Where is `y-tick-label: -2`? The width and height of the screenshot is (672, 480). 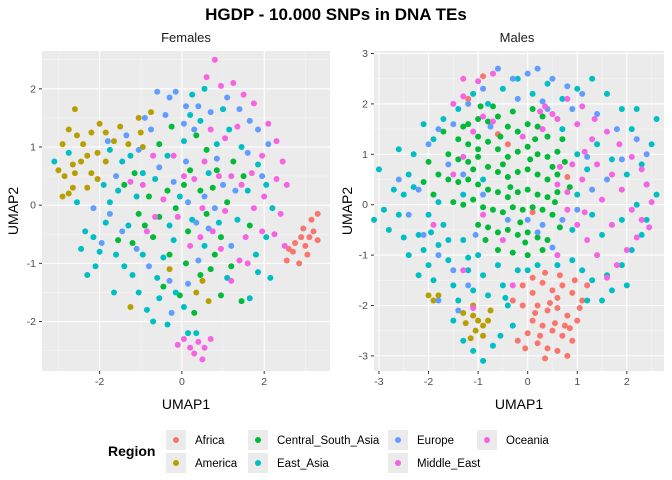 y-tick-label: -2 is located at coordinates (31, 322).